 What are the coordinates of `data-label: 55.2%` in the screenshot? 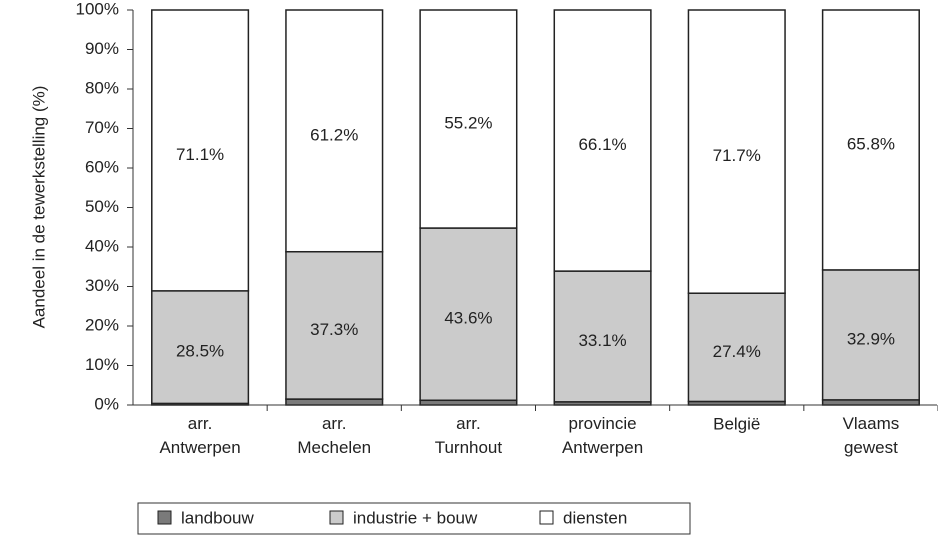 It's located at (468, 123).